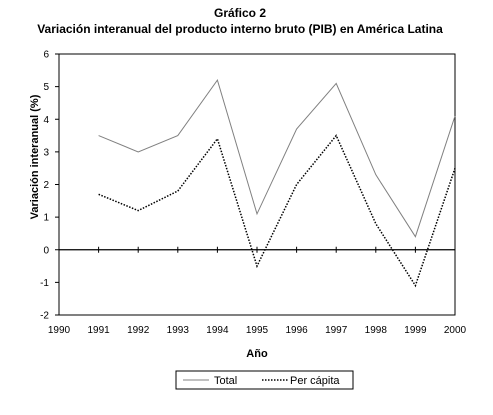 This screenshot has height=415, width=493. I want to click on y-tick-label: 0, so click(46, 250).